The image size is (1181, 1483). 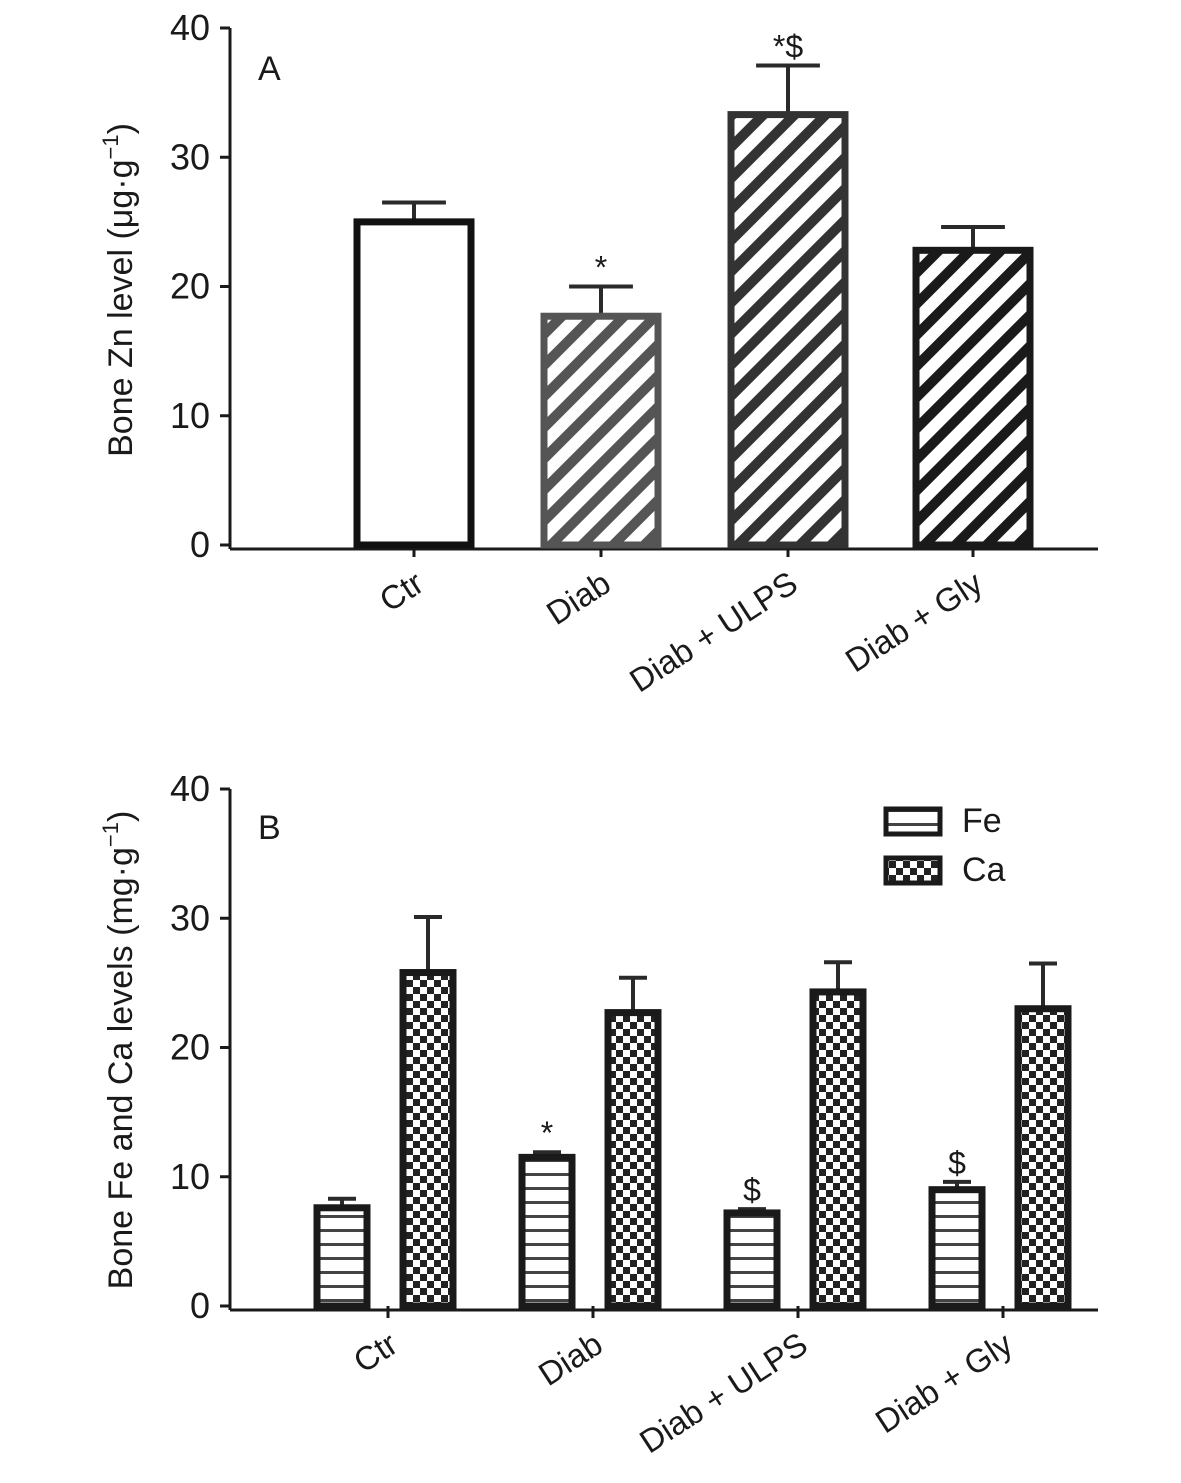 I want to click on panel-label: B, so click(x=269, y=828).